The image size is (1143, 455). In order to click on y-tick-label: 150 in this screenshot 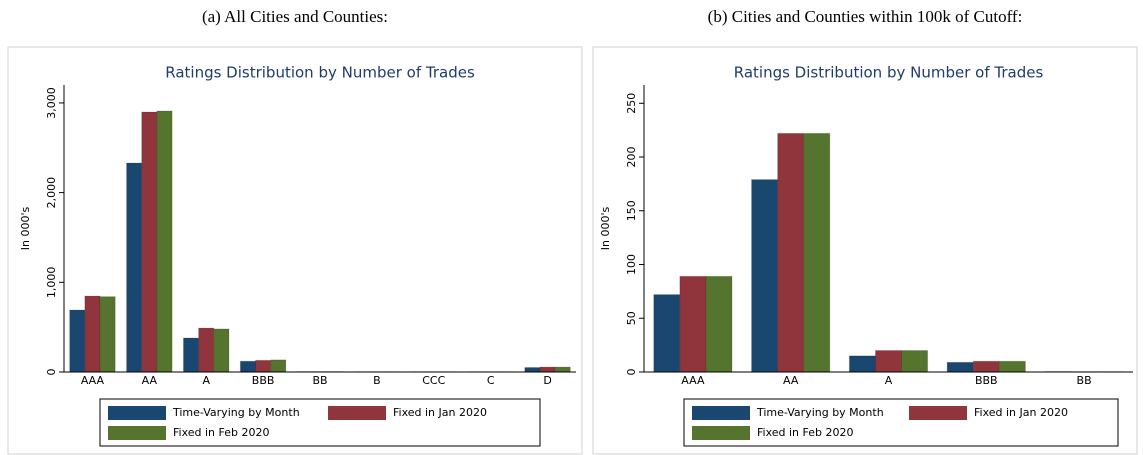, I will do `click(631, 210)`.